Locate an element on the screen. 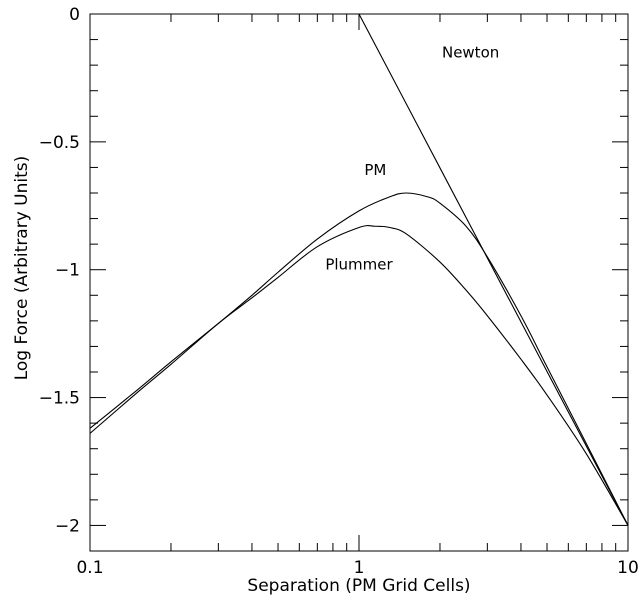 This screenshot has height=598, width=643. y-tick-label: −1.5 is located at coordinates (59, 399).